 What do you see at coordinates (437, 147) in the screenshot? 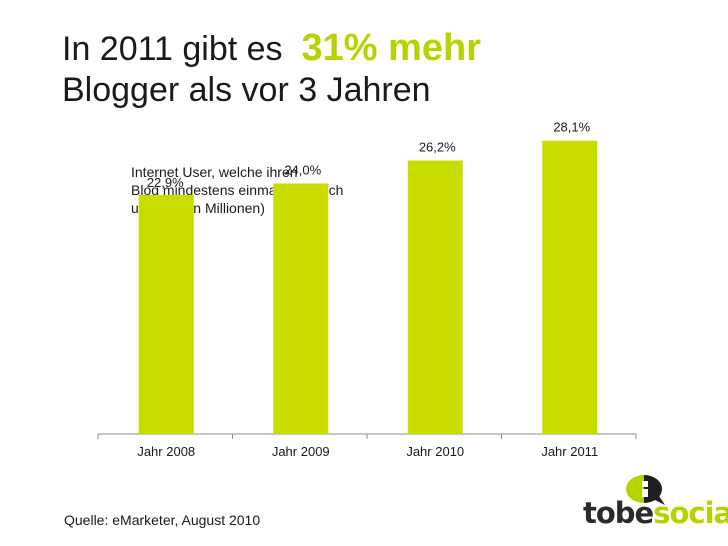
I see `data-label-3: 26,2%` at bounding box center [437, 147].